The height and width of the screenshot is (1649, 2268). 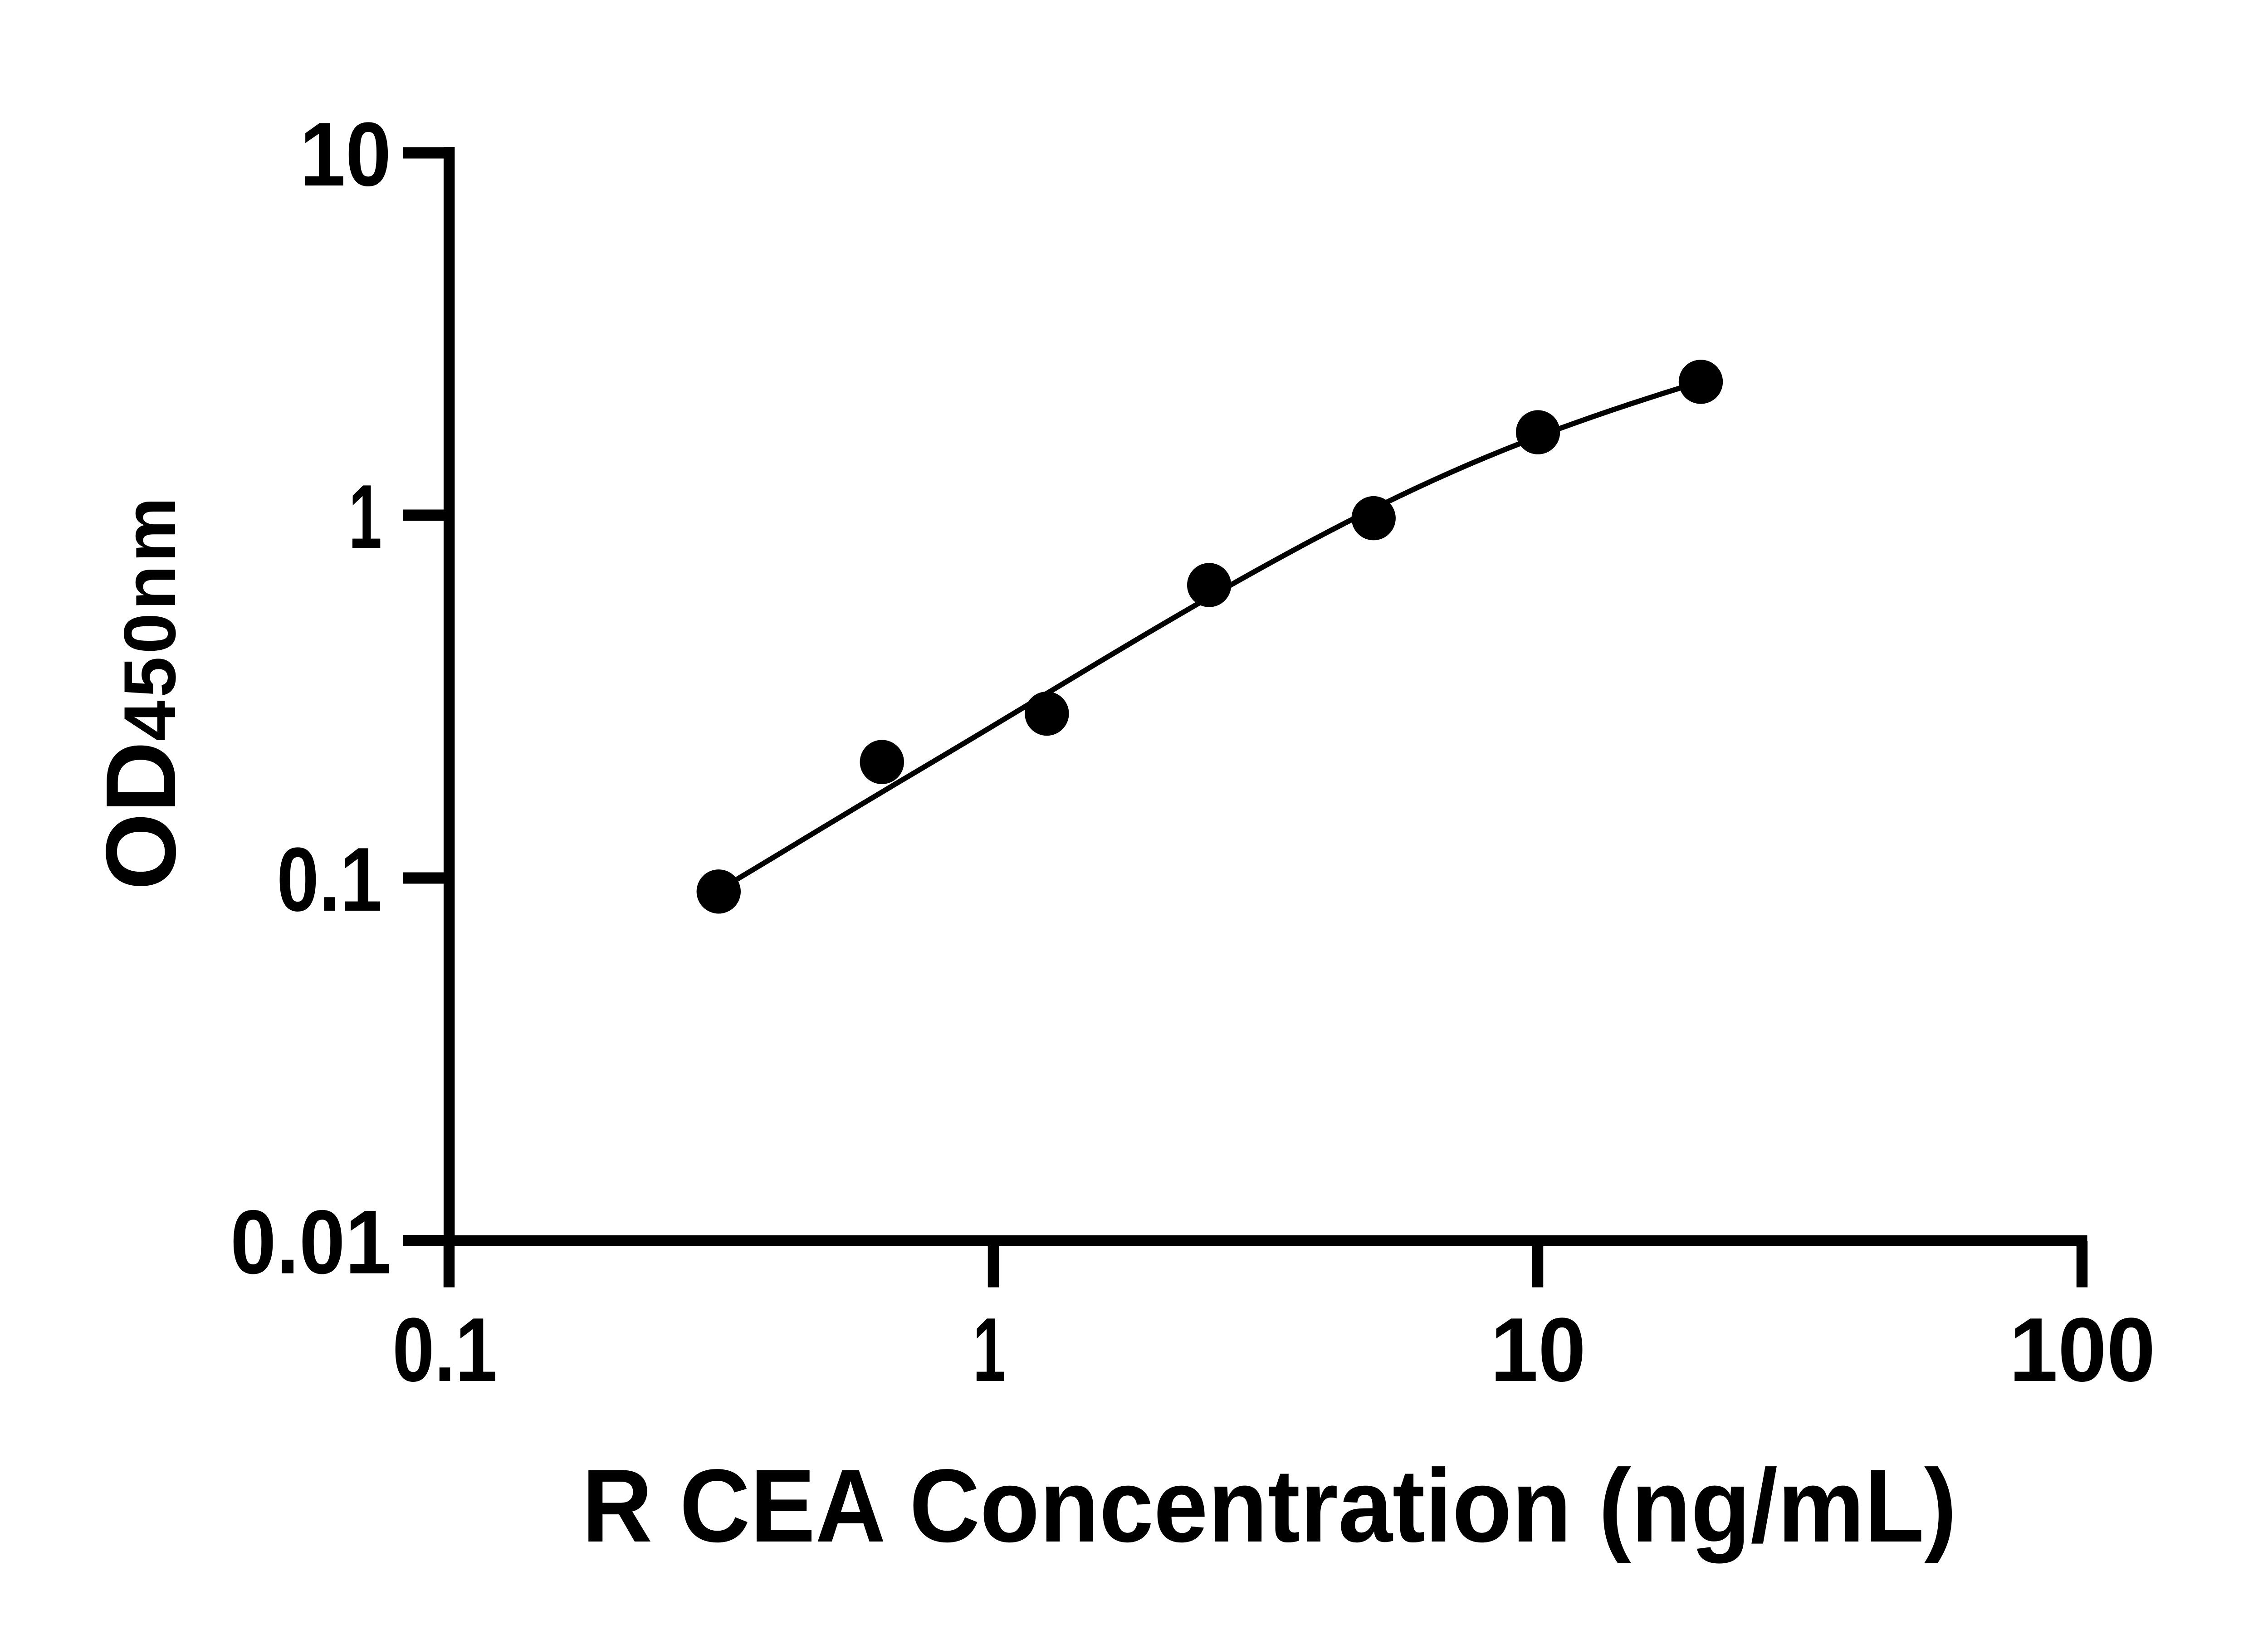 I want to click on svg-text: R CEA Concentration (ng/mL), so click(x=1270, y=1506).